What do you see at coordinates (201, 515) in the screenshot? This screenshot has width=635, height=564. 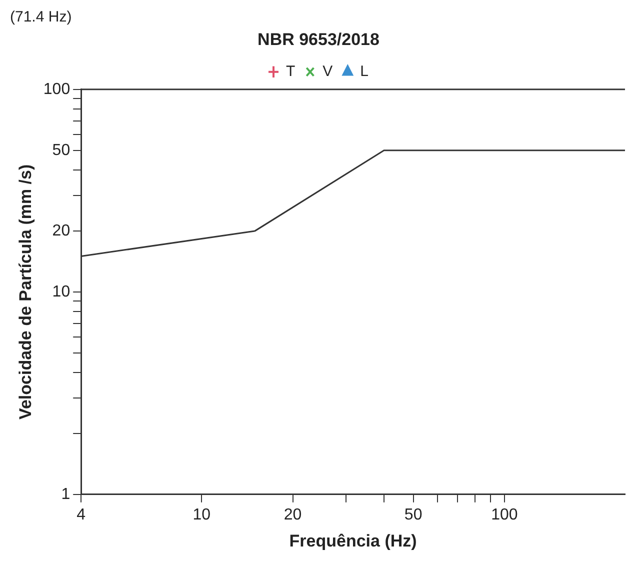 I see `x-tick-label: 10` at bounding box center [201, 515].